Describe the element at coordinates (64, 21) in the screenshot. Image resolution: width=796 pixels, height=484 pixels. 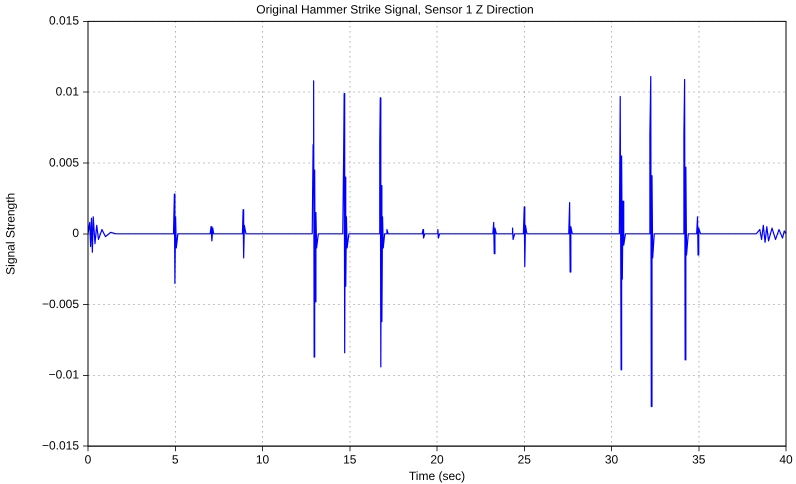
I see `y-tick-label: 0.015` at that location.